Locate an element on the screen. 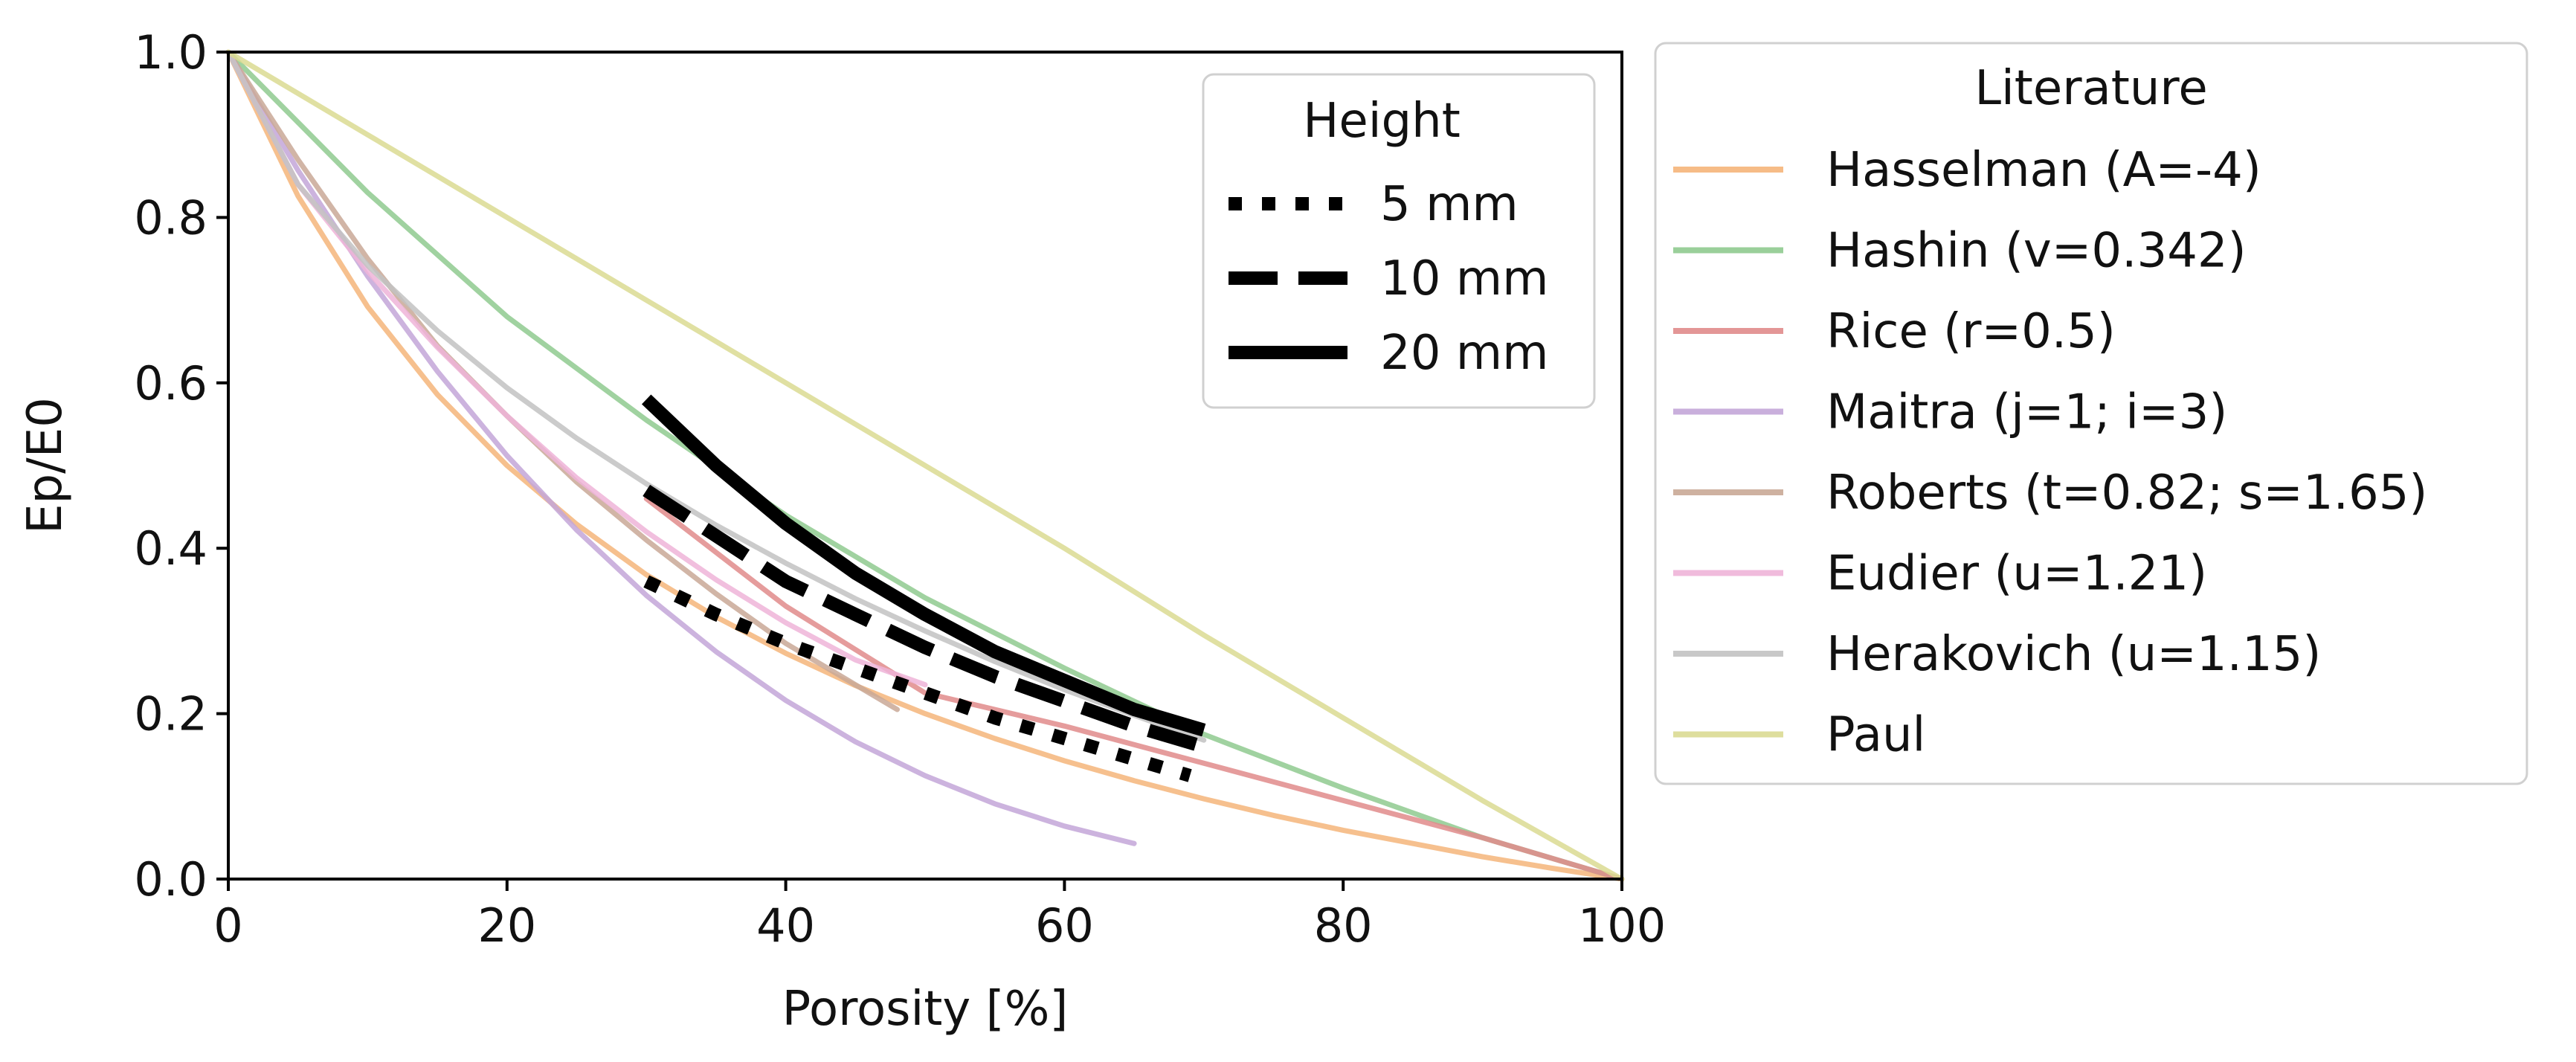 The image size is (2576, 1062). legend-height-title: Height is located at coordinates (1382, 121).